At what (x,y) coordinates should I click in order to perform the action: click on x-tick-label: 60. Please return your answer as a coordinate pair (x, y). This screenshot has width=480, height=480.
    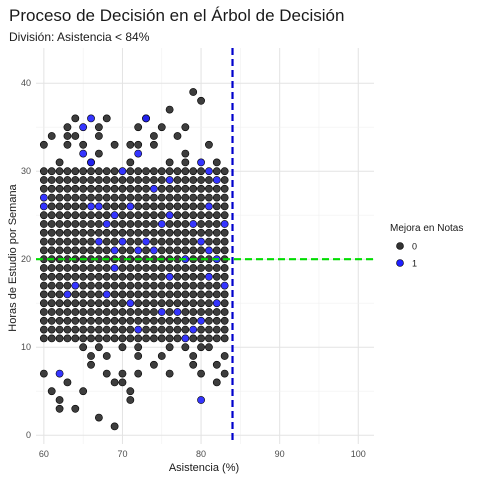
    Looking at the image, I should click on (44, 454).